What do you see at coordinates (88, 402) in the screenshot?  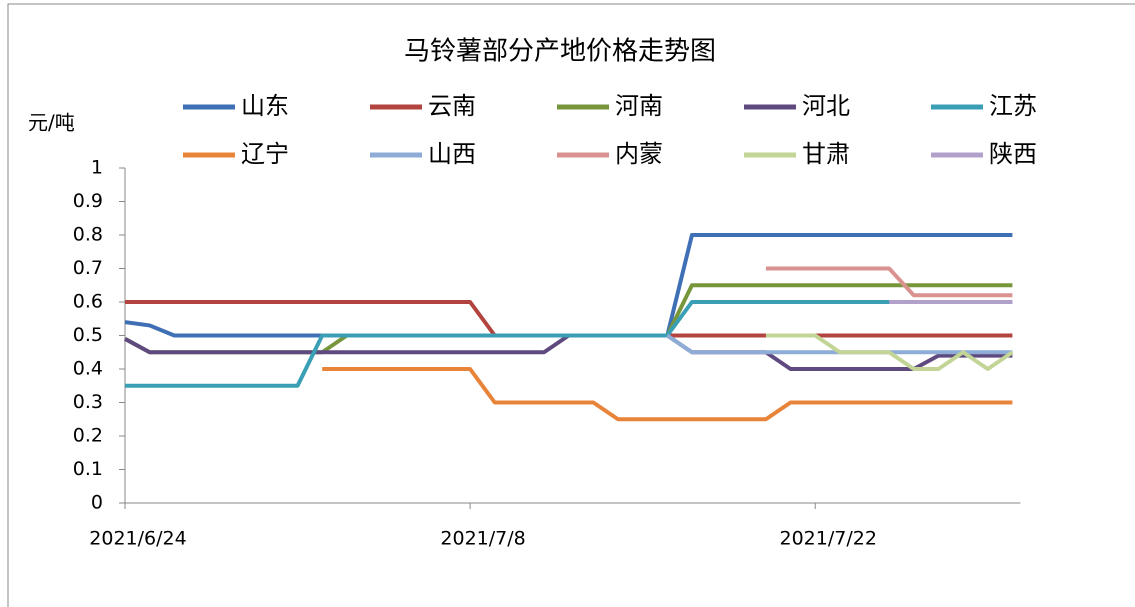 I see `y-tick-label: 0.3` at bounding box center [88, 402].